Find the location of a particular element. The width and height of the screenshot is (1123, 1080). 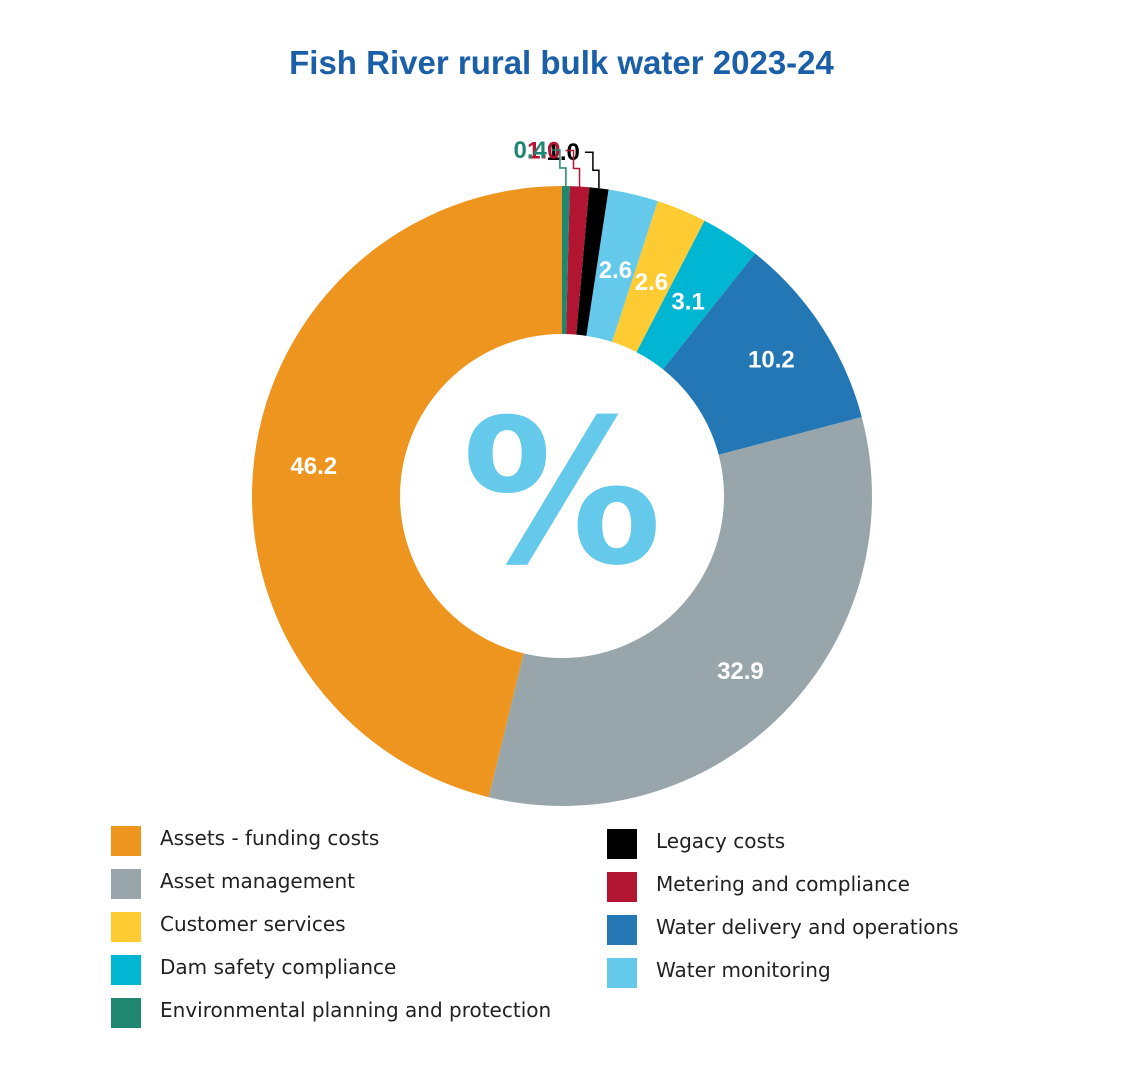

slice-label-dam-safety-compliance: 3.1 is located at coordinates (687, 301).